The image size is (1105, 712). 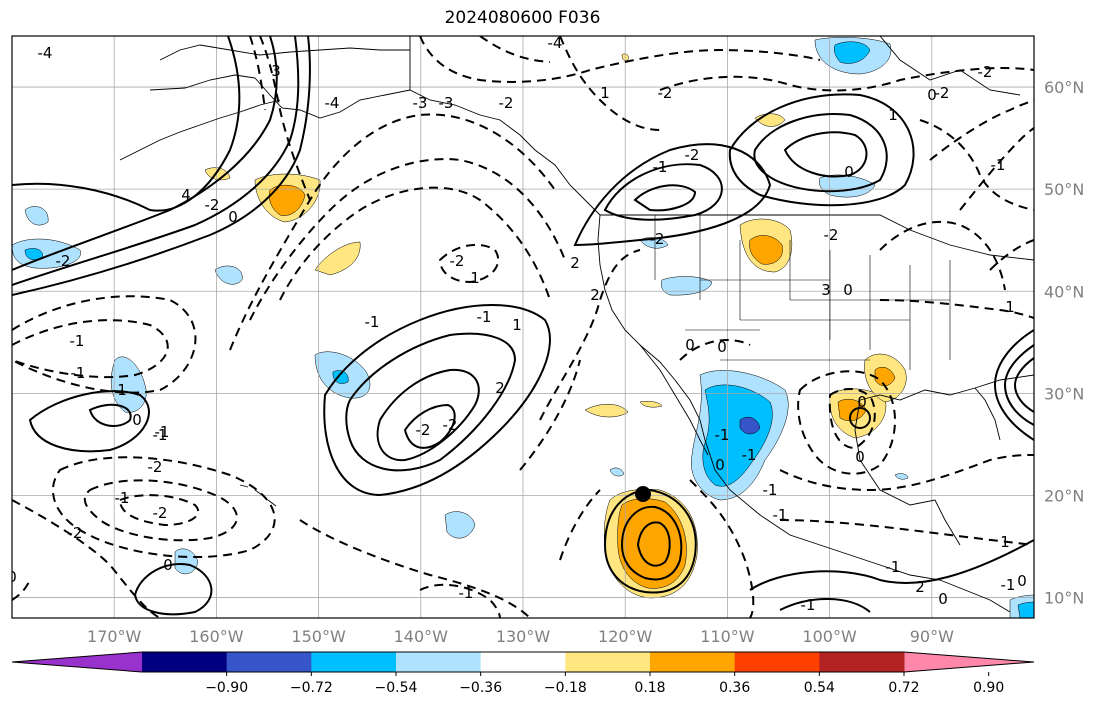 What do you see at coordinates (802, 292) in the screenshot?
I see `state-lines` at bounding box center [802, 292].